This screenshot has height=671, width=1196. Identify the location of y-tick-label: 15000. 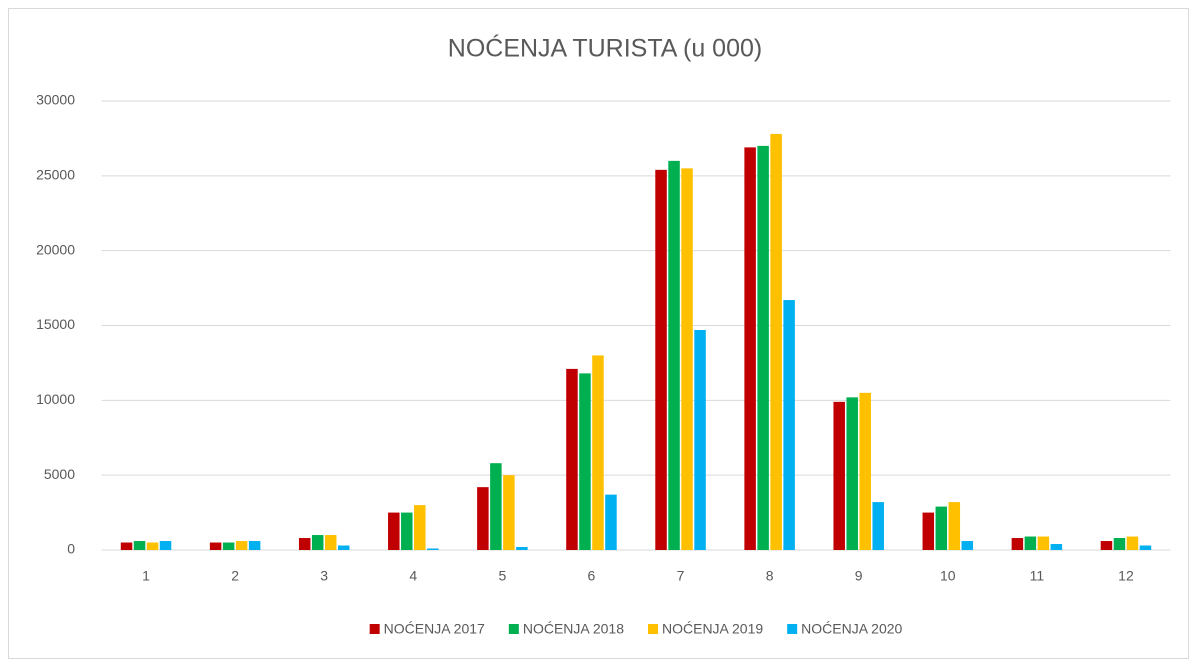
(55, 324).